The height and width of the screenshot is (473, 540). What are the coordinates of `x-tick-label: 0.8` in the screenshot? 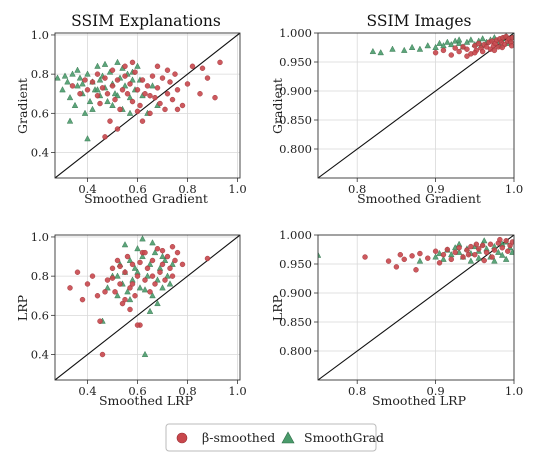 It's located at (357, 189).